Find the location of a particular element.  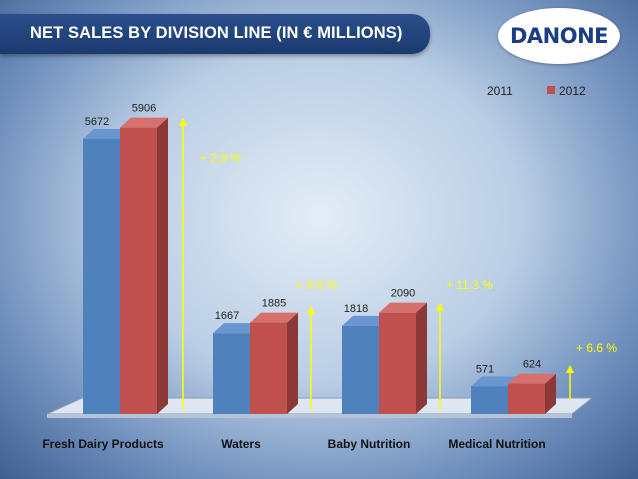

chart-floor-edge is located at coordinates (309, 416).